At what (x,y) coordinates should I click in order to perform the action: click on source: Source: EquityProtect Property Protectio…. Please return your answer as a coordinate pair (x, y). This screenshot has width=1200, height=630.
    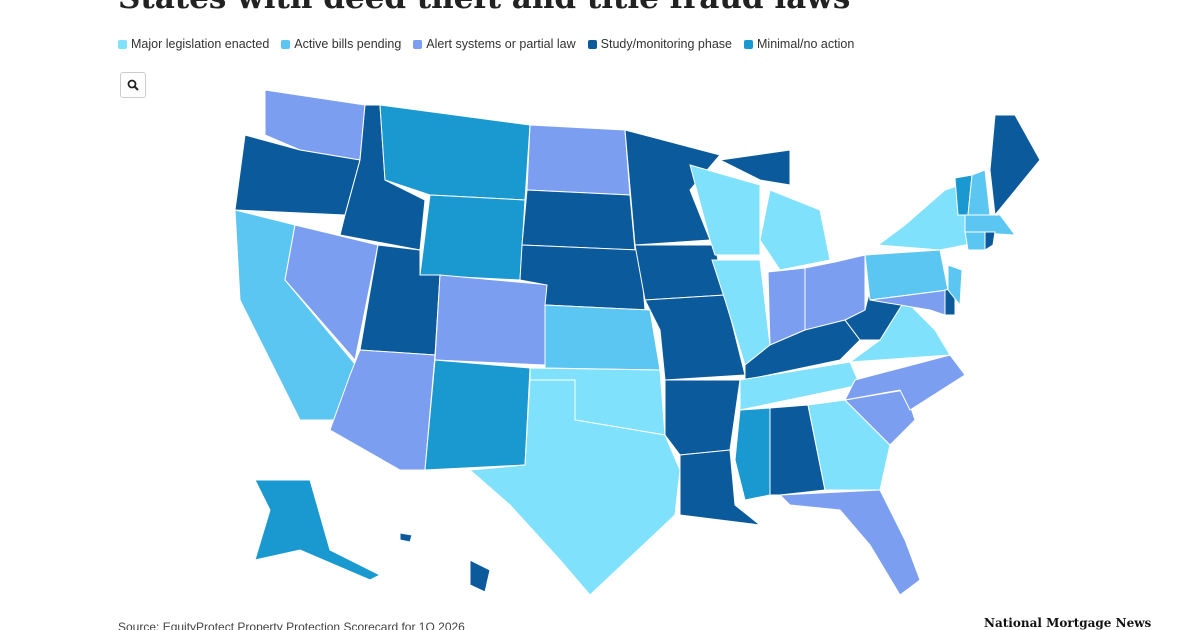
    Looking at the image, I should click on (291, 625).